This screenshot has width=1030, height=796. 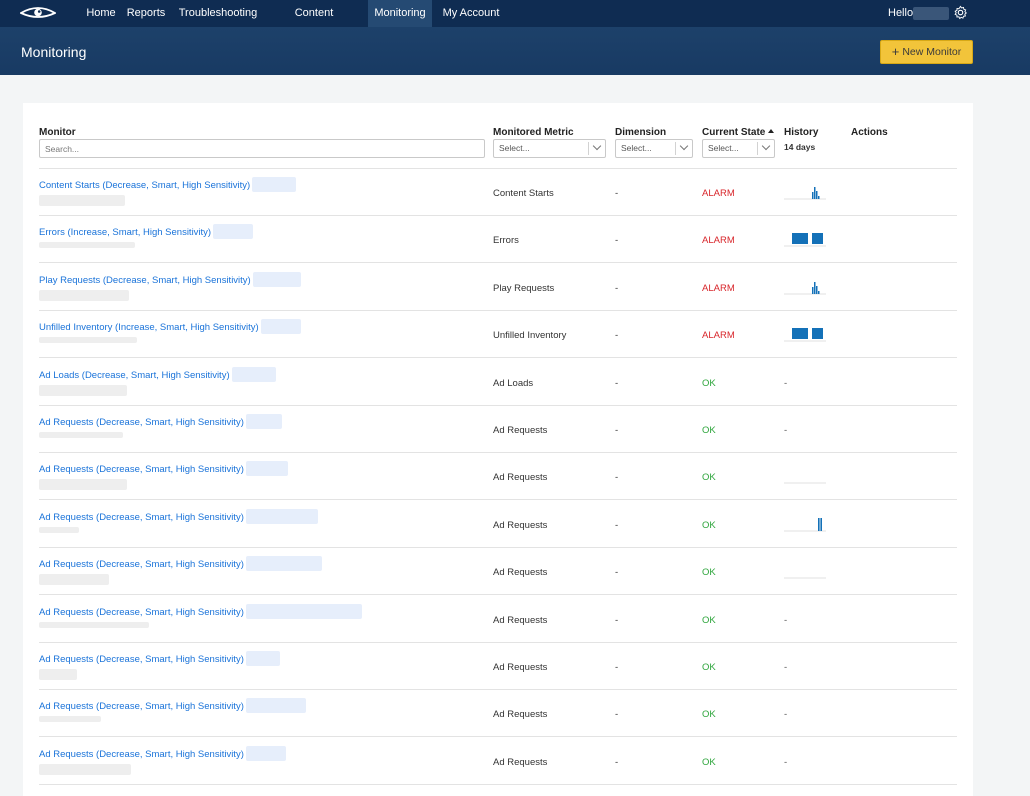 What do you see at coordinates (524, 288) in the screenshot?
I see `metric-cell: Play Requests` at bounding box center [524, 288].